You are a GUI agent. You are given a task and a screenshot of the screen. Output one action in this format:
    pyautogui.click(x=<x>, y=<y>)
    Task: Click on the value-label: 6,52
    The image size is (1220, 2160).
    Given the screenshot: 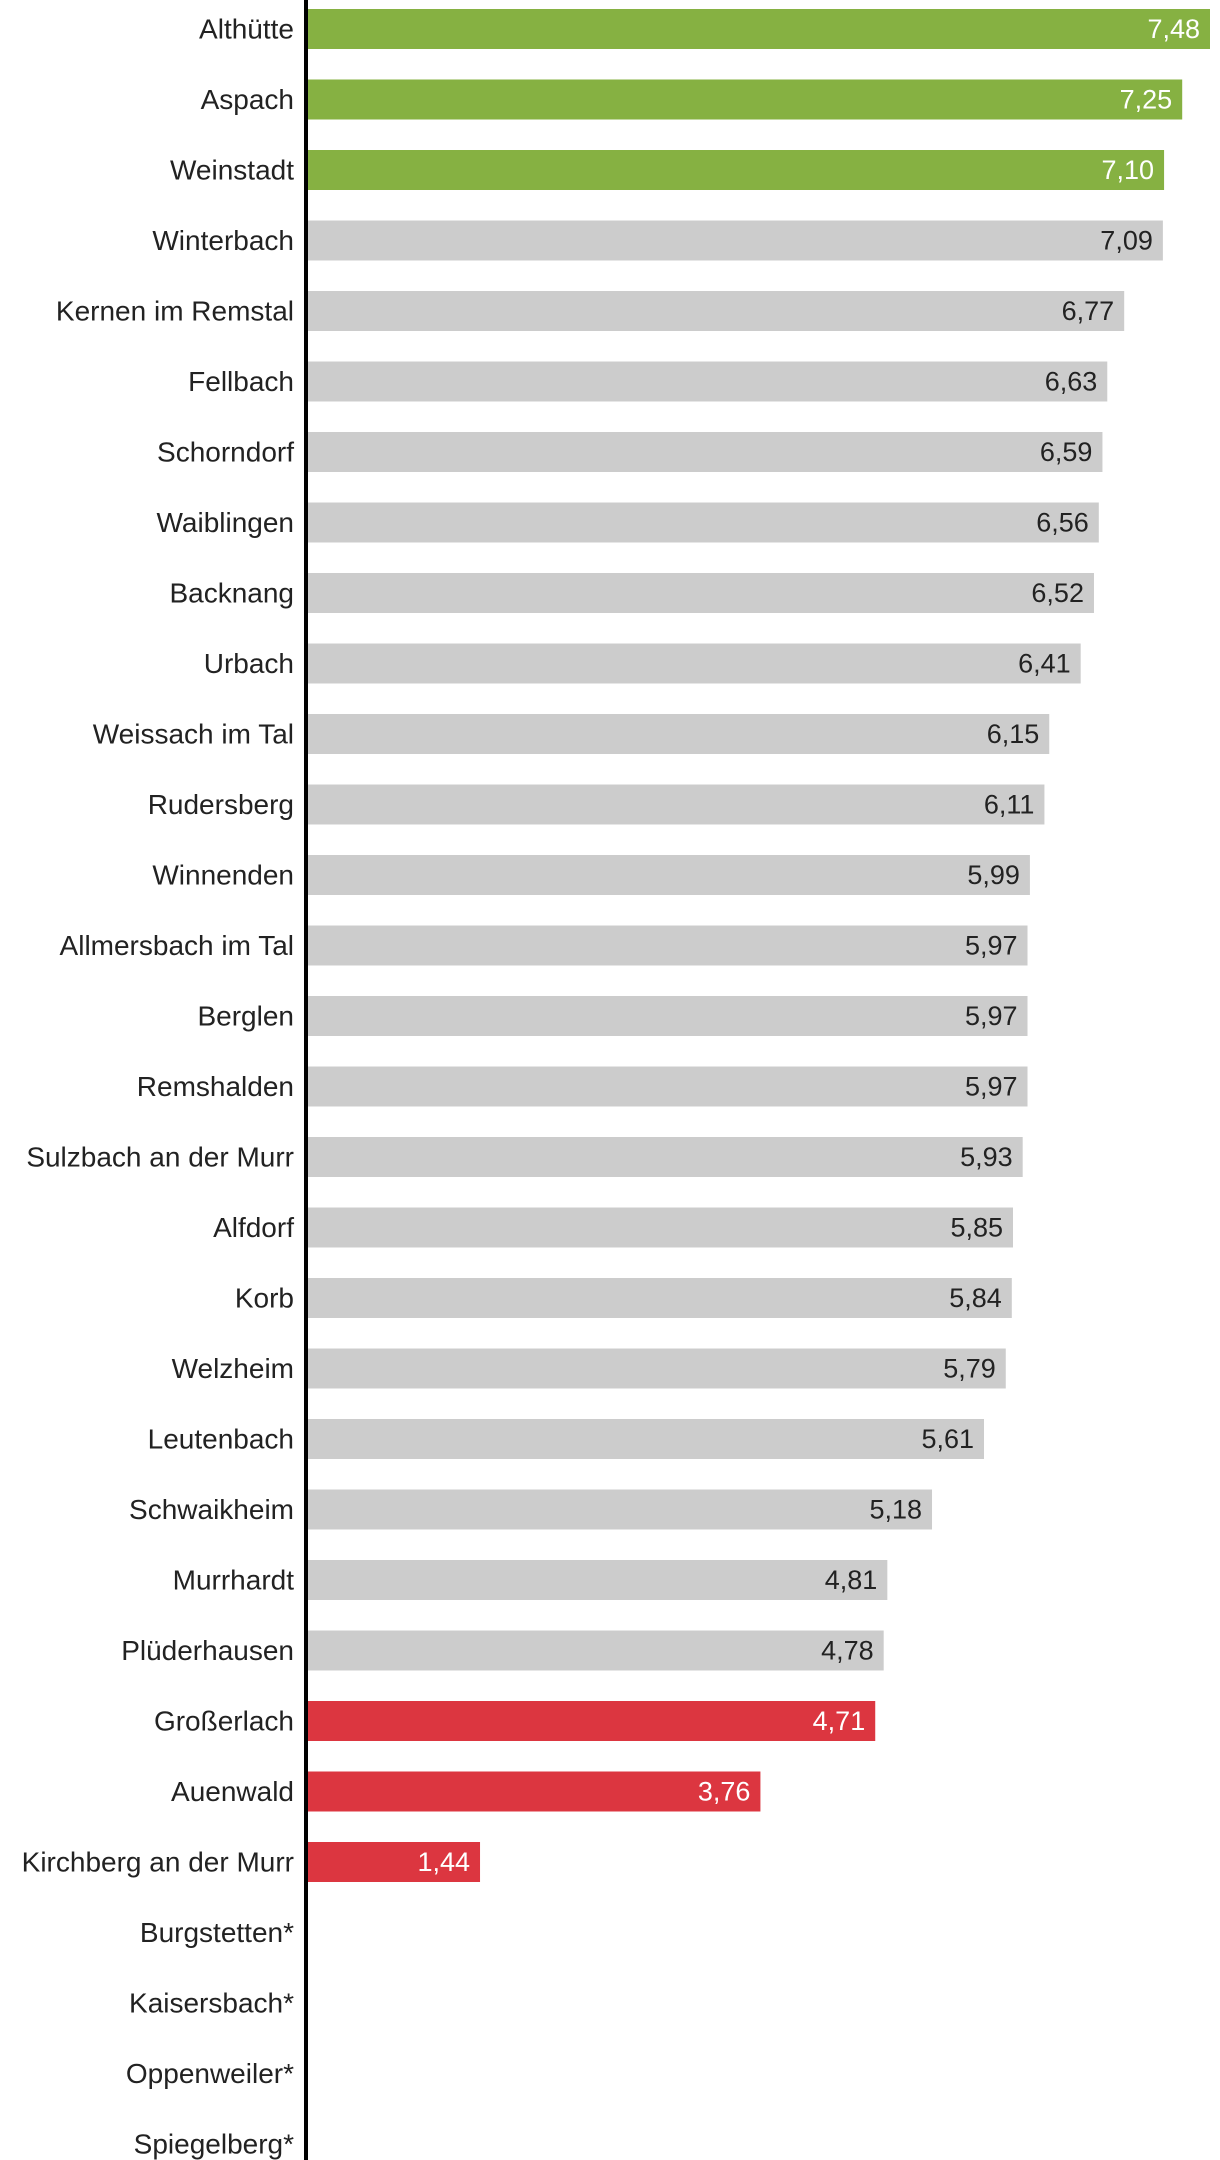 What is the action you would take?
    pyautogui.click(x=1057, y=593)
    